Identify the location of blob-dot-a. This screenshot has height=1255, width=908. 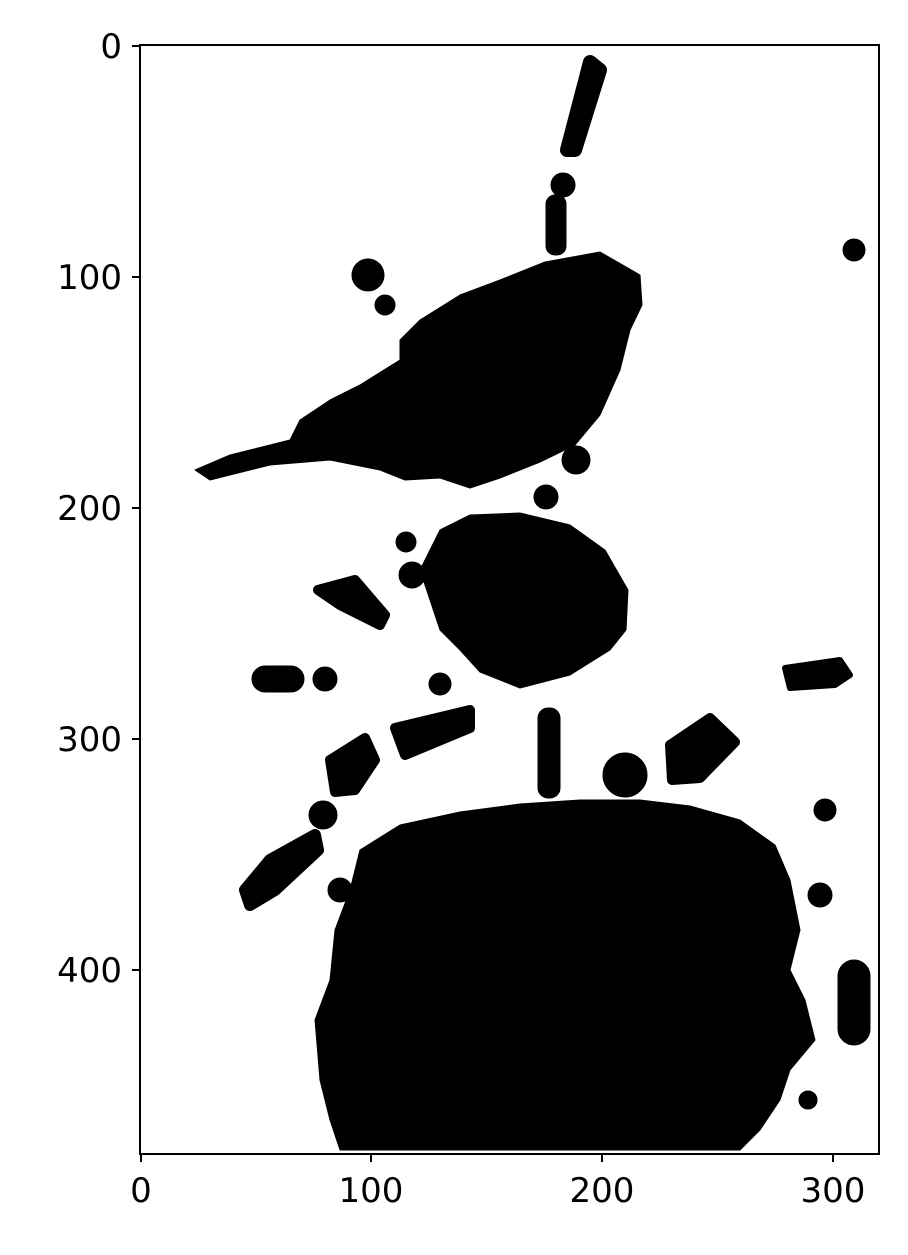
(625, 775).